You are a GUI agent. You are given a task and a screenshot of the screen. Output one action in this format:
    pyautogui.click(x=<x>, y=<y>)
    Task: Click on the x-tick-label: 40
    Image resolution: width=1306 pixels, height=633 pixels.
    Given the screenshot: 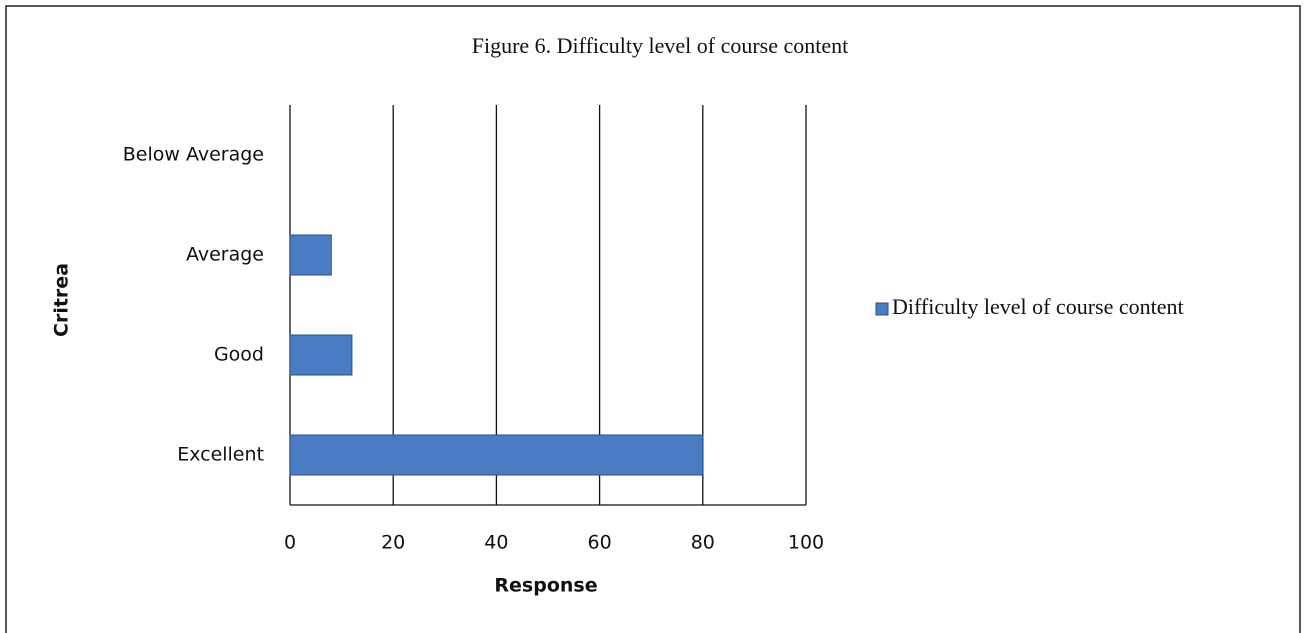 What is the action you would take?
    pyautogui.click(x=496, y=543)
    